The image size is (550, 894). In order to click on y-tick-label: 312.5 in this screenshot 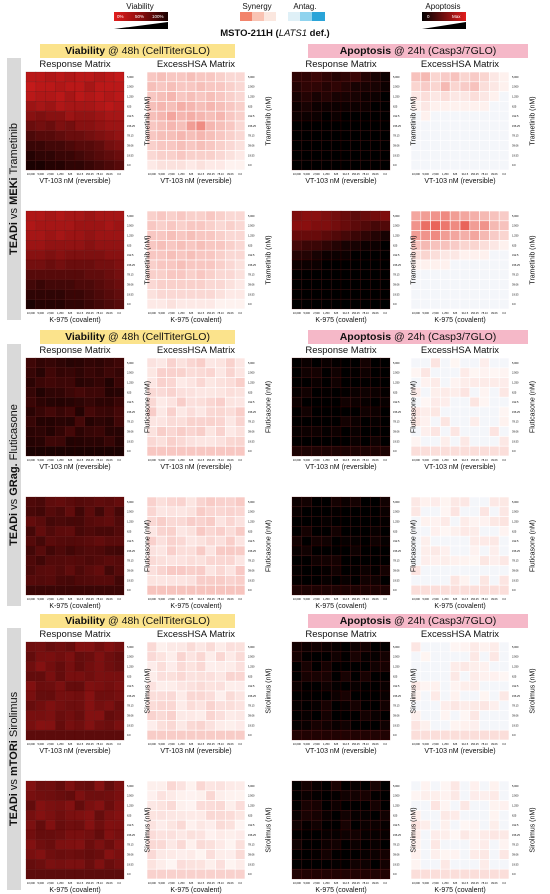, I will do `click(515, 116)`.